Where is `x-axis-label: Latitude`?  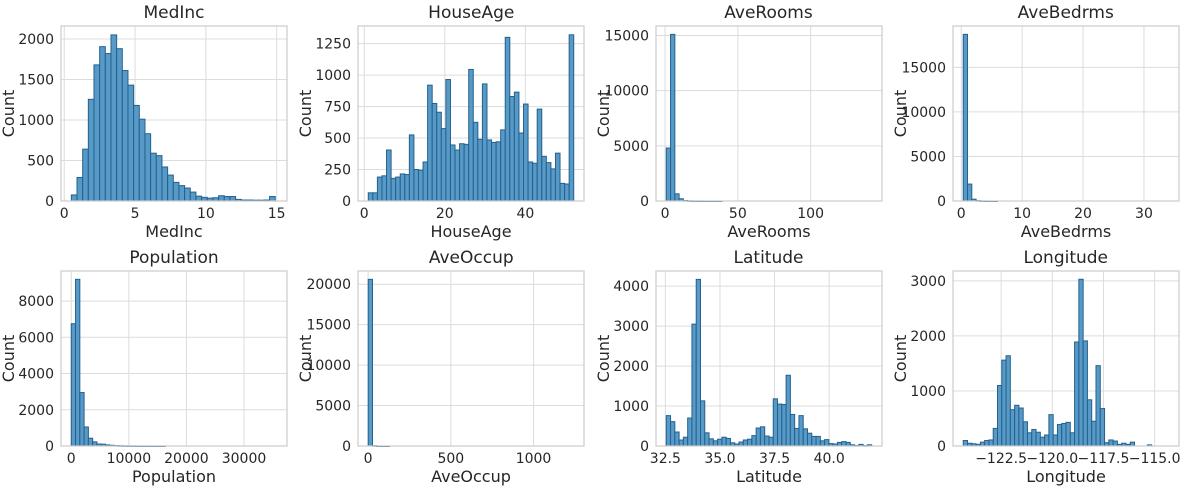
x-axis-label: Latitude is located at coordinates (769, 476).